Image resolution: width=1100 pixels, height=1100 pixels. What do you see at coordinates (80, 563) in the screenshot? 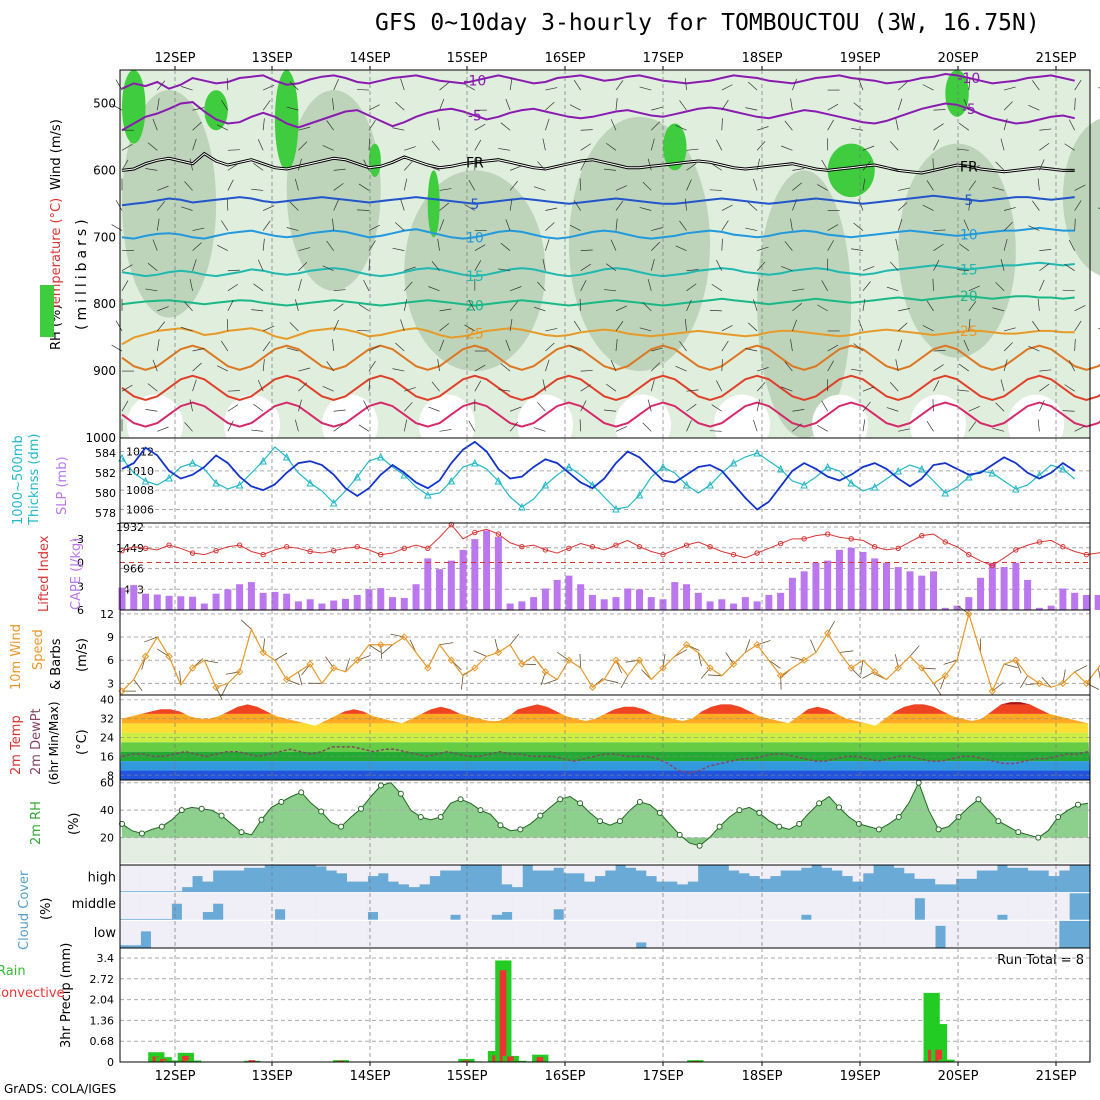
I see `li-tick: 0` at bounding box center [80, 563].